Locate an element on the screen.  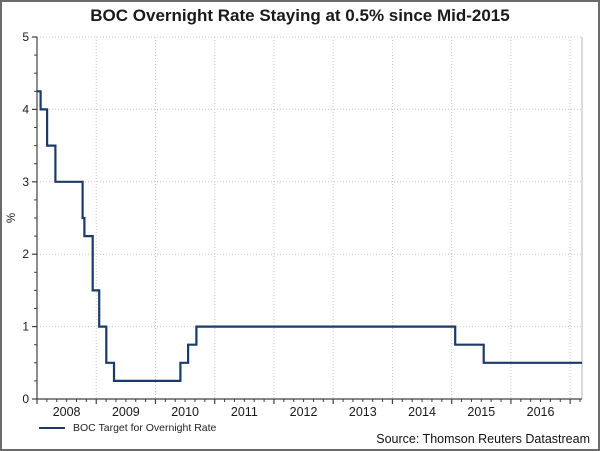
x-tick-label: 2010 is located at coordinates (185, 412).